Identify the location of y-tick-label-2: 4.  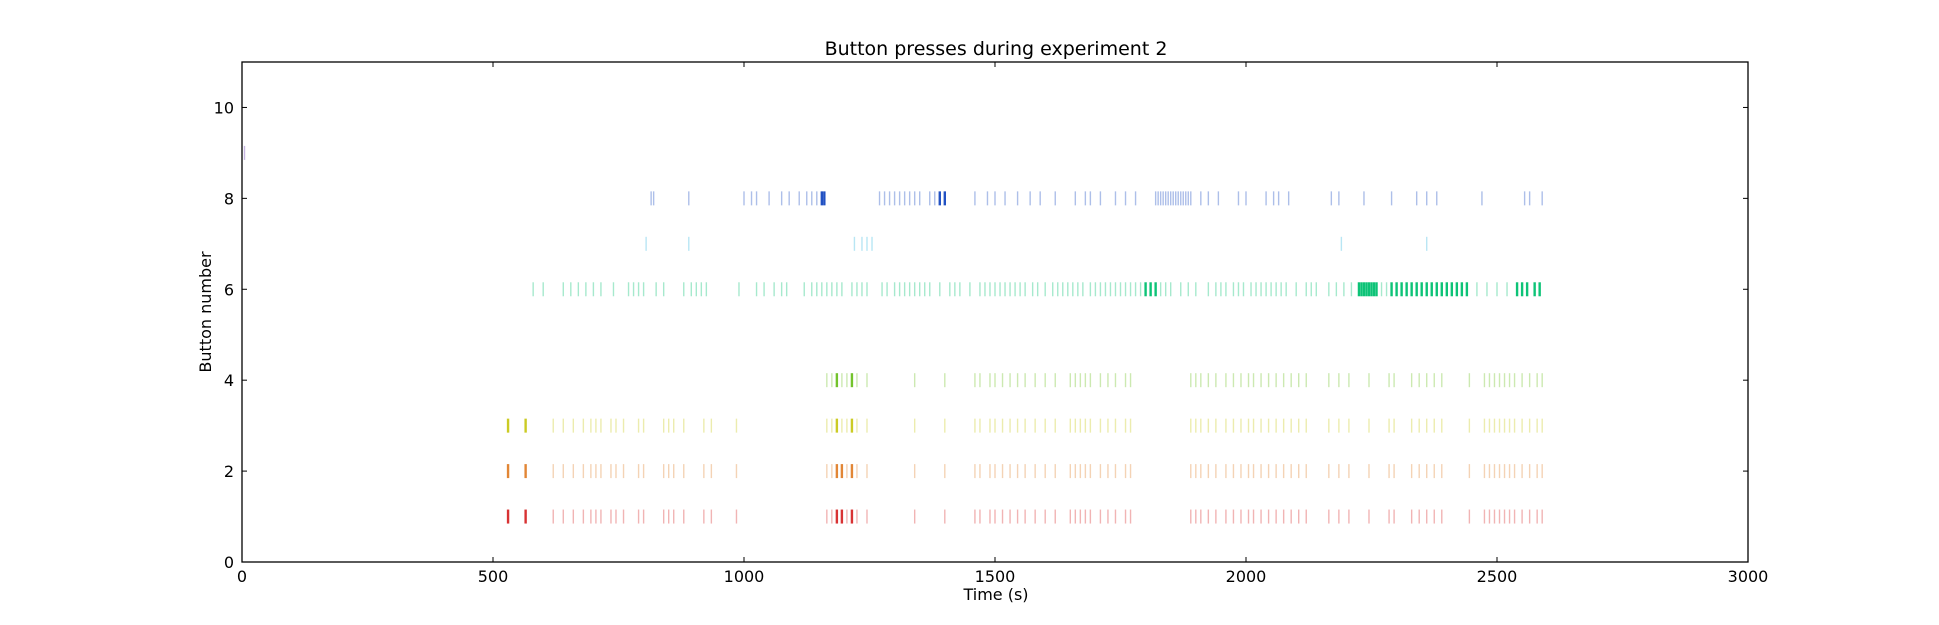
(229, 380).